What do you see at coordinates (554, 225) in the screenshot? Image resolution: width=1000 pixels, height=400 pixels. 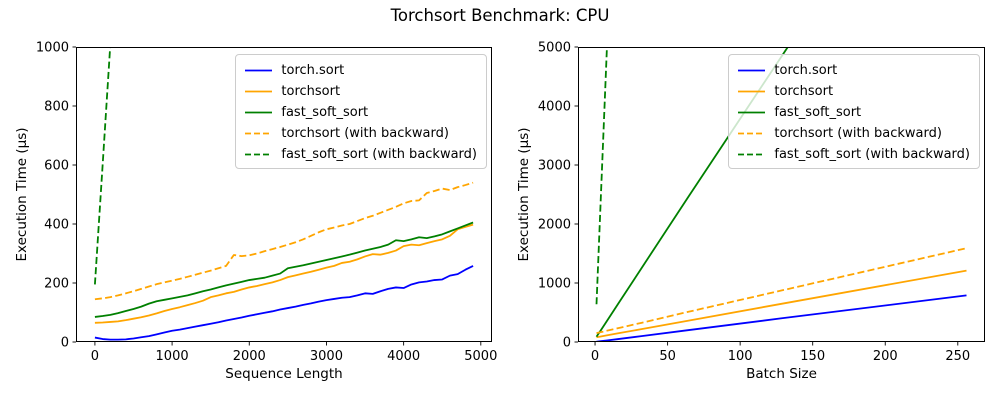 I see `y-tick-label: 2000` at bounding box center [554, 225].